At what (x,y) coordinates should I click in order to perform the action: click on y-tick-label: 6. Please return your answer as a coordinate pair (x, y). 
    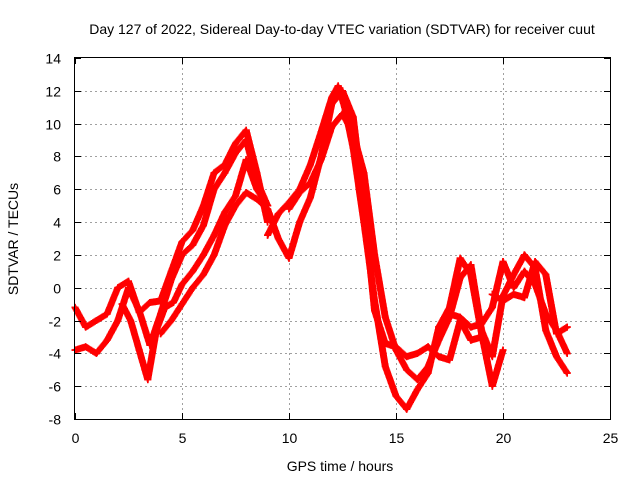
    Looking at the image, I should click on (57, 190).